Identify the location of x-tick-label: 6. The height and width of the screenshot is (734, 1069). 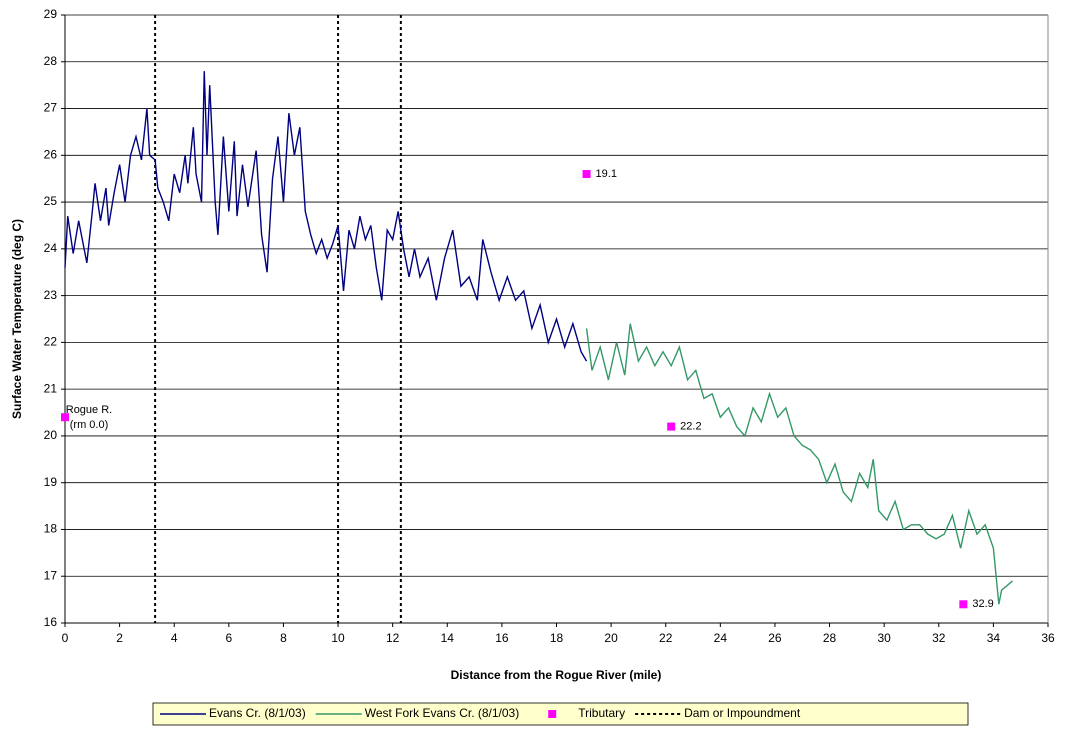
(228, 638).